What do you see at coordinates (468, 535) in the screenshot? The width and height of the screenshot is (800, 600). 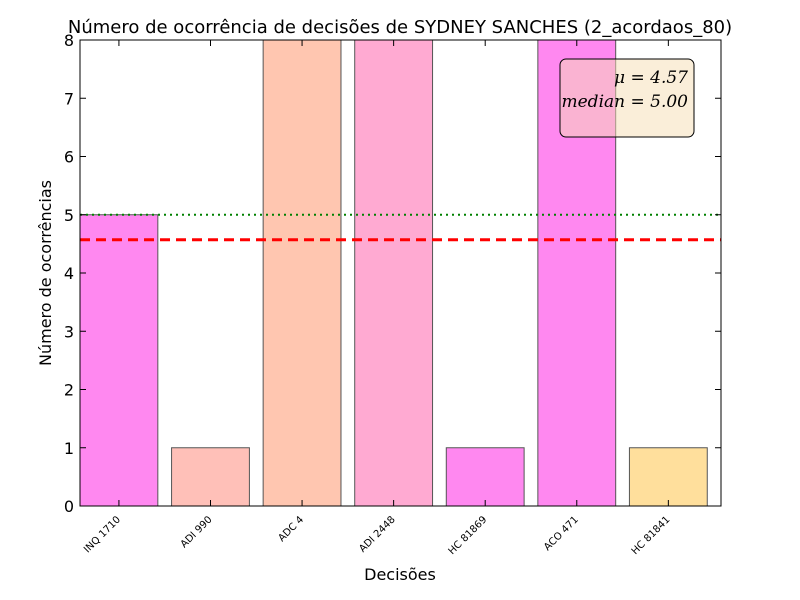 I see `x-tick-label: HC 81869` at bounding box center [468, 535].